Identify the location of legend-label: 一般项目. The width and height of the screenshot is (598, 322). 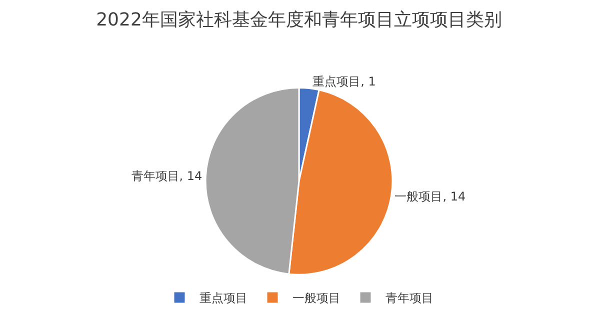
(316, 298).